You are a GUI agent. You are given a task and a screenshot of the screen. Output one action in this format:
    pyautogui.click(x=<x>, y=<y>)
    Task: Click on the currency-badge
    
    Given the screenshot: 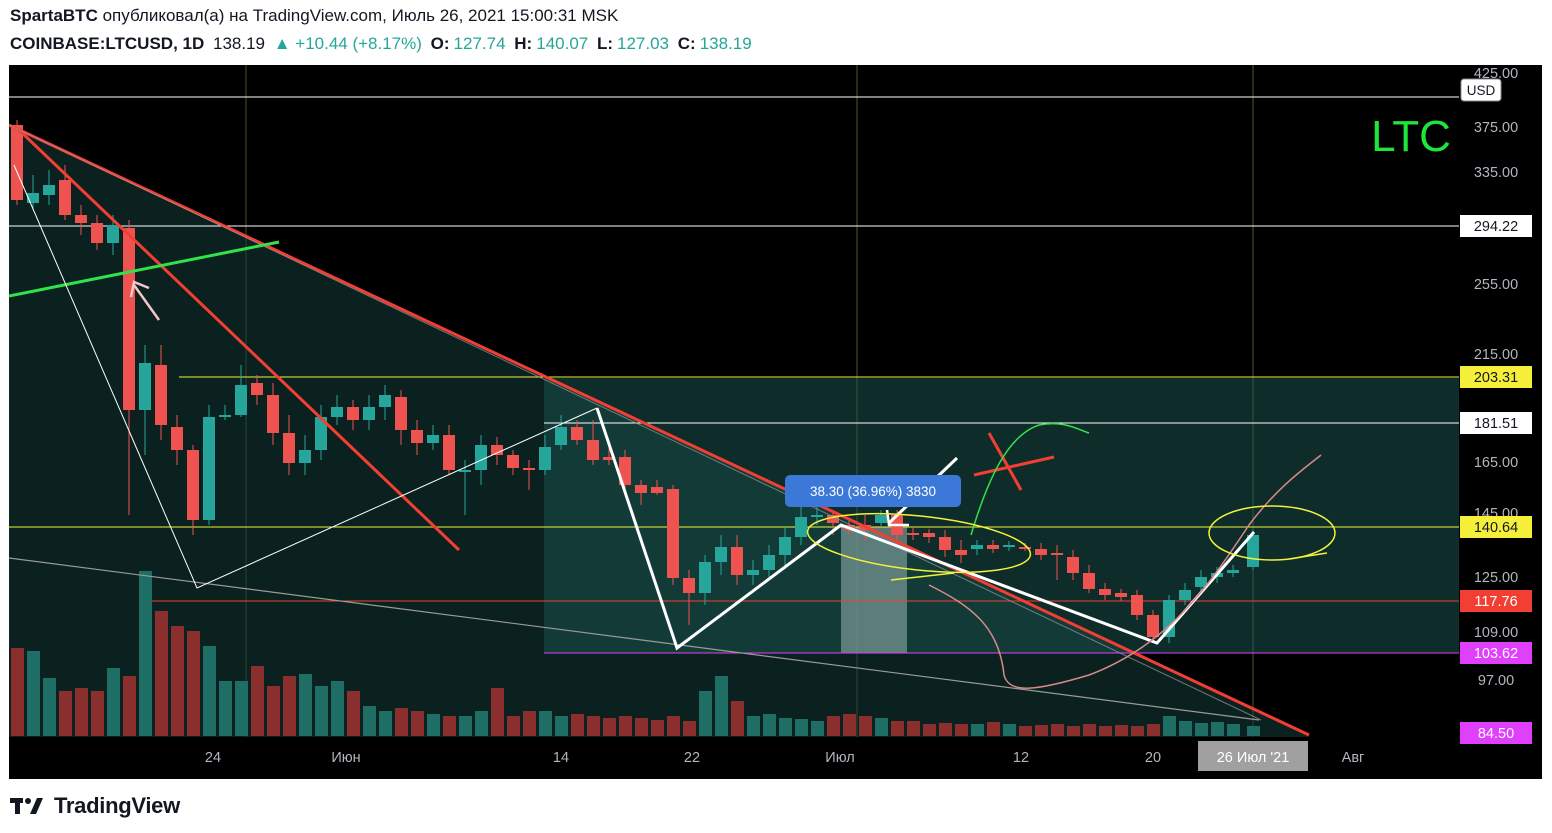 What is the action you would take?
    pyautogui.click(x=1481, y=90)
    